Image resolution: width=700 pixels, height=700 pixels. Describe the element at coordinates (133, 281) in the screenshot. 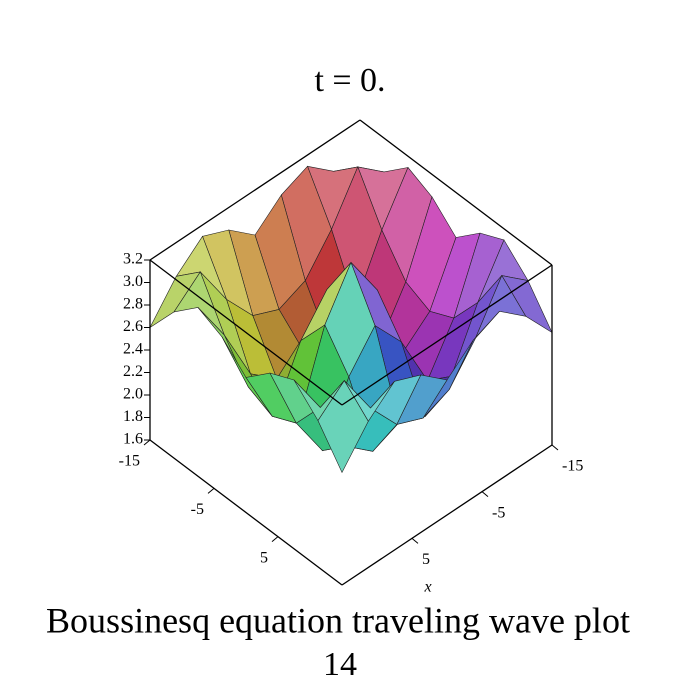

I see `z-tick-label: 3.0` at that location.